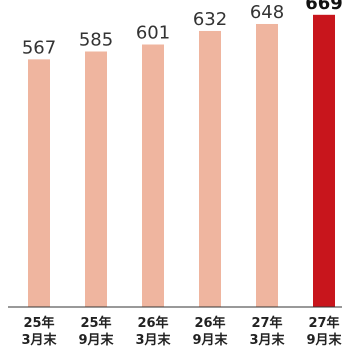  What do you see at coordinates (324, 7) in the screenshot?
I see `value-label-5: 669` at bounding box center [324, 7].